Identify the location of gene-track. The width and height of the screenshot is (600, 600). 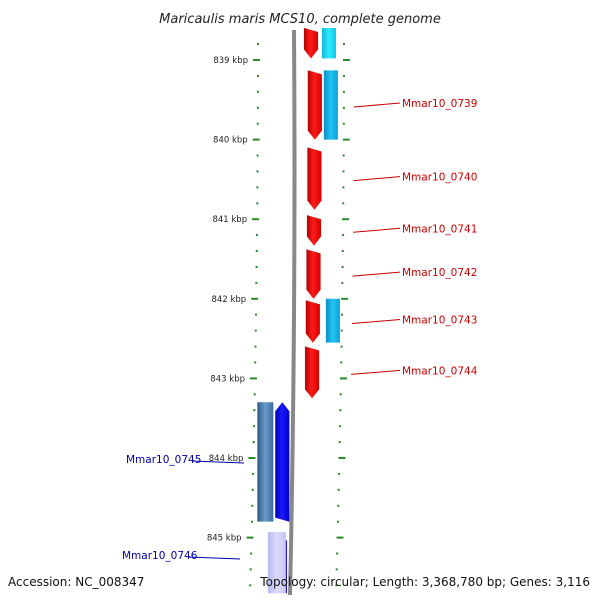
(297, 310).